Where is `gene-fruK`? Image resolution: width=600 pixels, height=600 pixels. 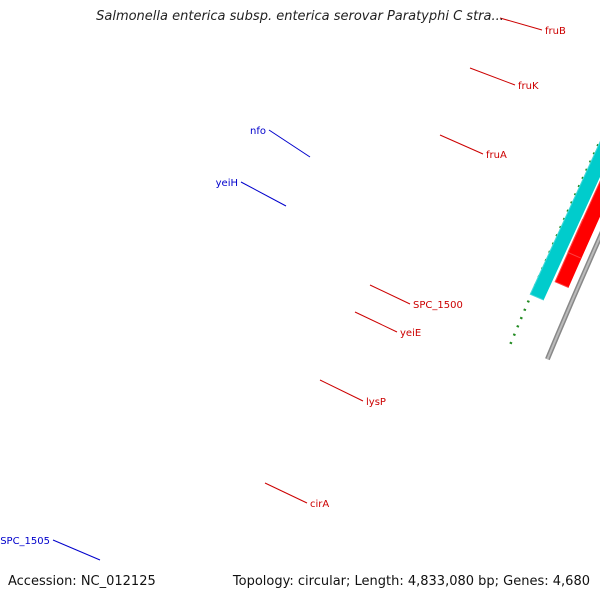
gene-fruK is located at coordinates (583, 213).